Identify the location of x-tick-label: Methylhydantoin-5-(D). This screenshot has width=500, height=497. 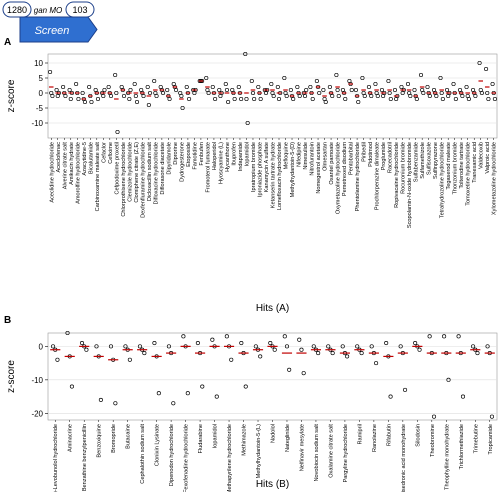
(293, 169).